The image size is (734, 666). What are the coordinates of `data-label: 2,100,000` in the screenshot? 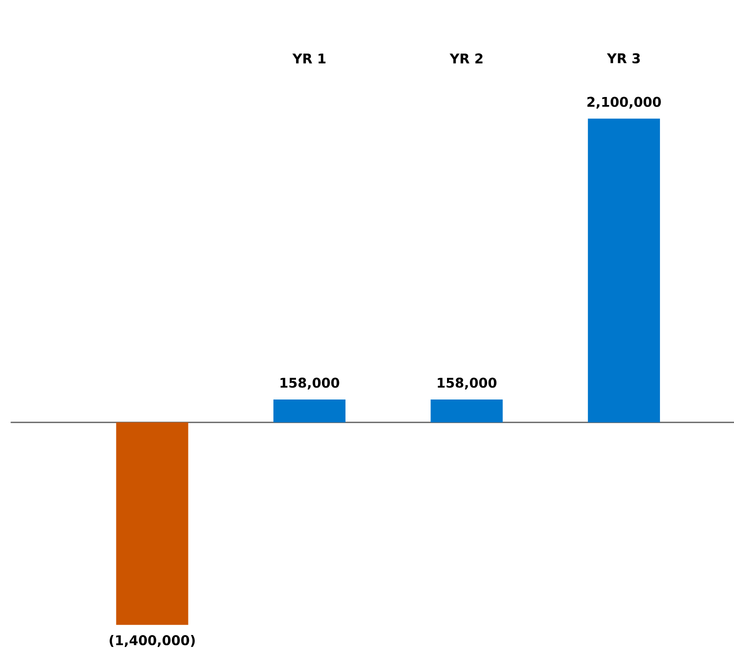 It's located at (624, 102).